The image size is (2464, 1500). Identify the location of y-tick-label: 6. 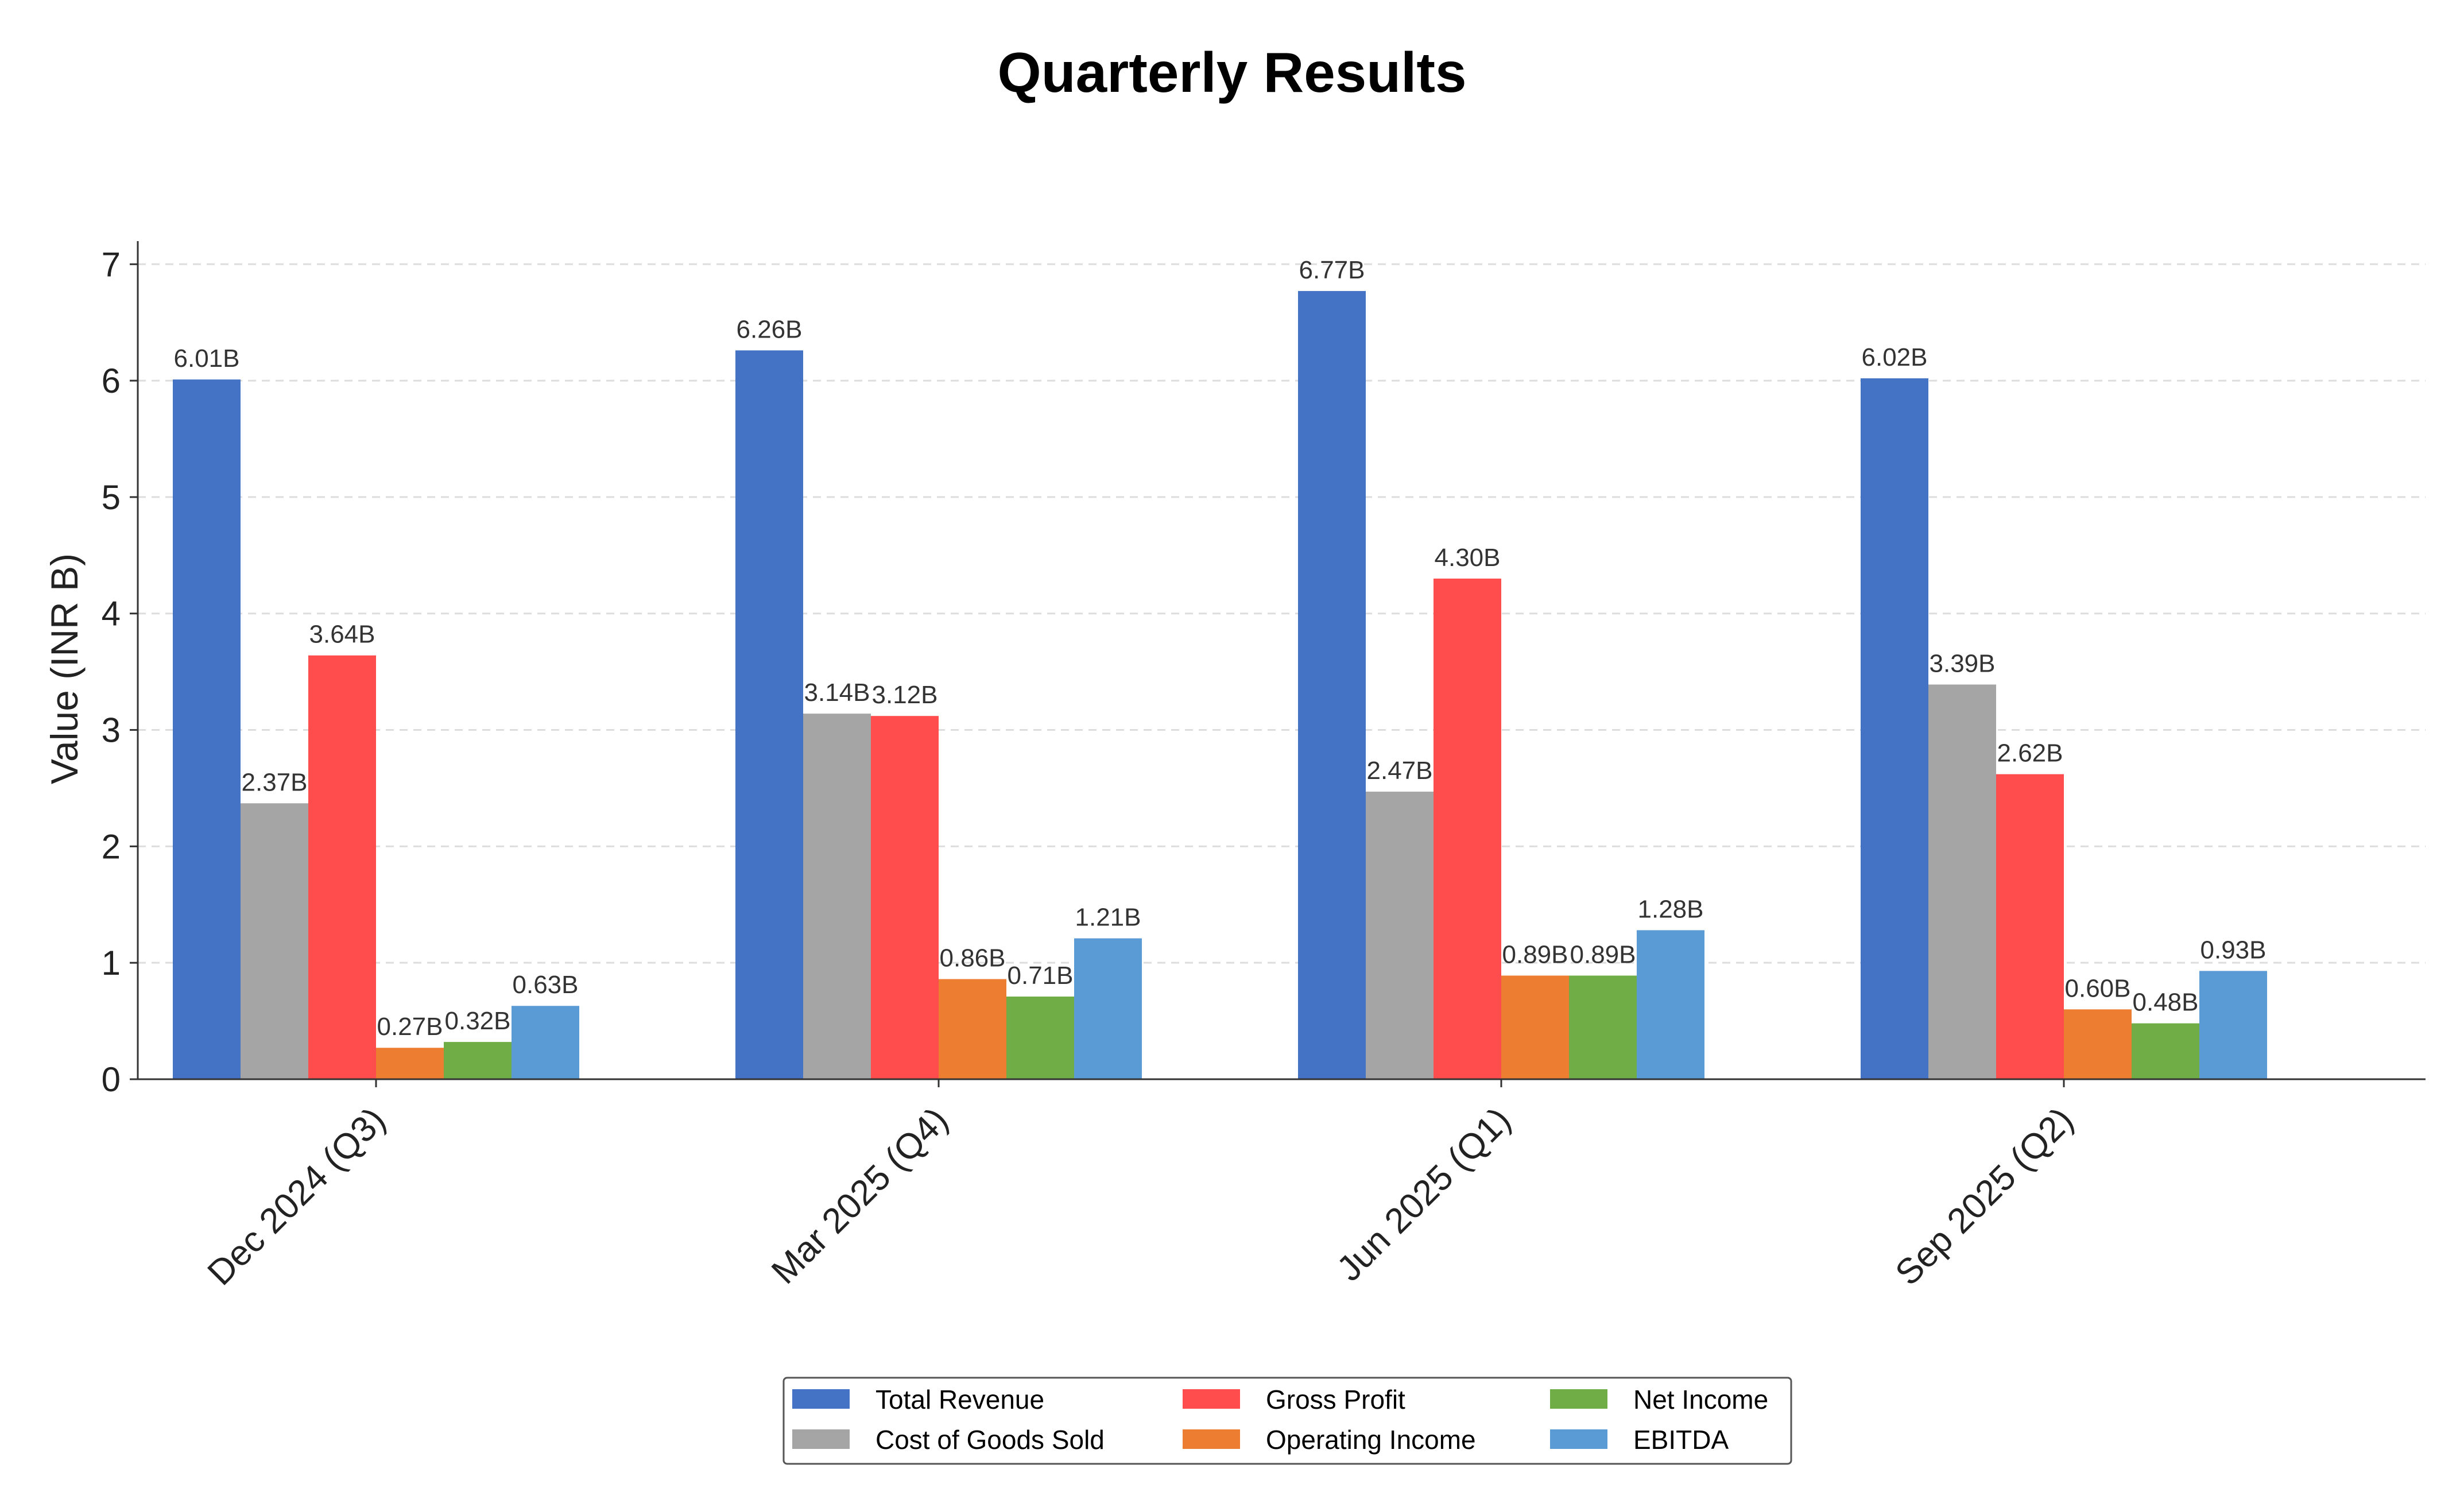
(112, 381).